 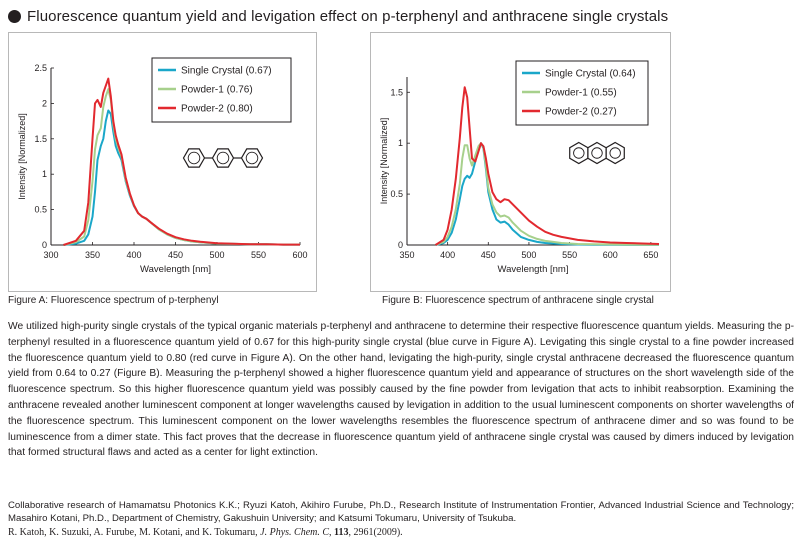 What do you see at coordinates (590, 74) in the screenshot?
I see `legend-label-0: Single Crystal (0.64)` at bounding box center [590, 74].